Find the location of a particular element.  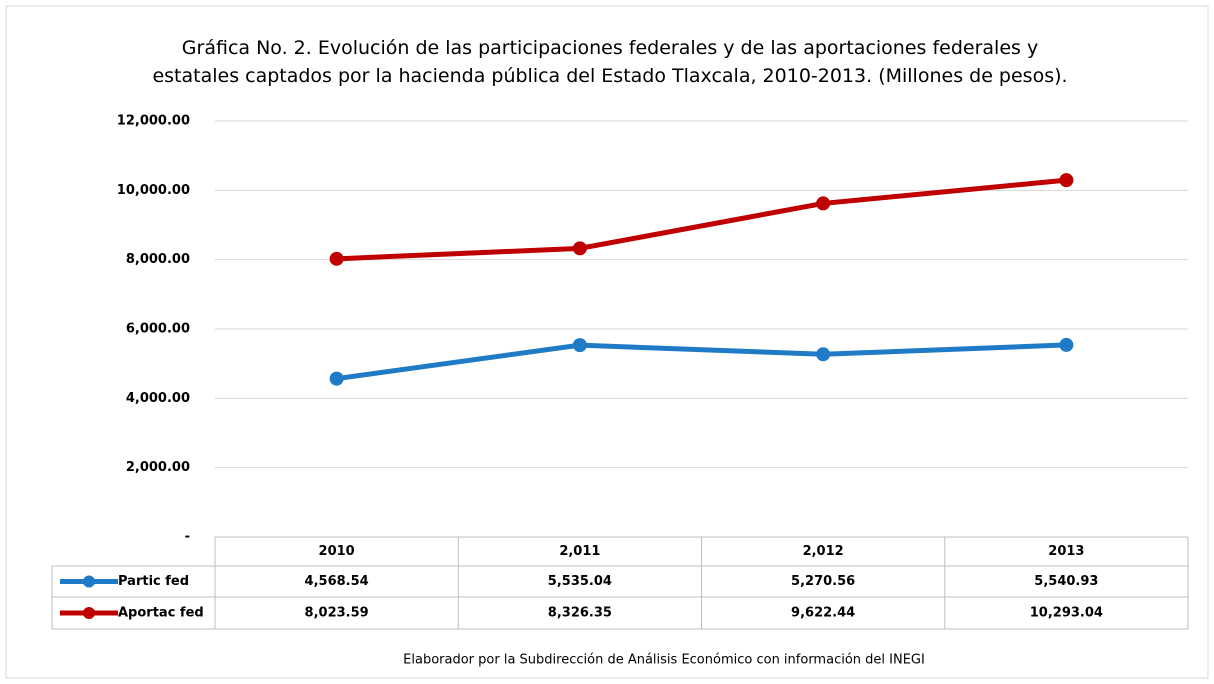

table-value: 8,023.59 is located at coordinates (337, 613).